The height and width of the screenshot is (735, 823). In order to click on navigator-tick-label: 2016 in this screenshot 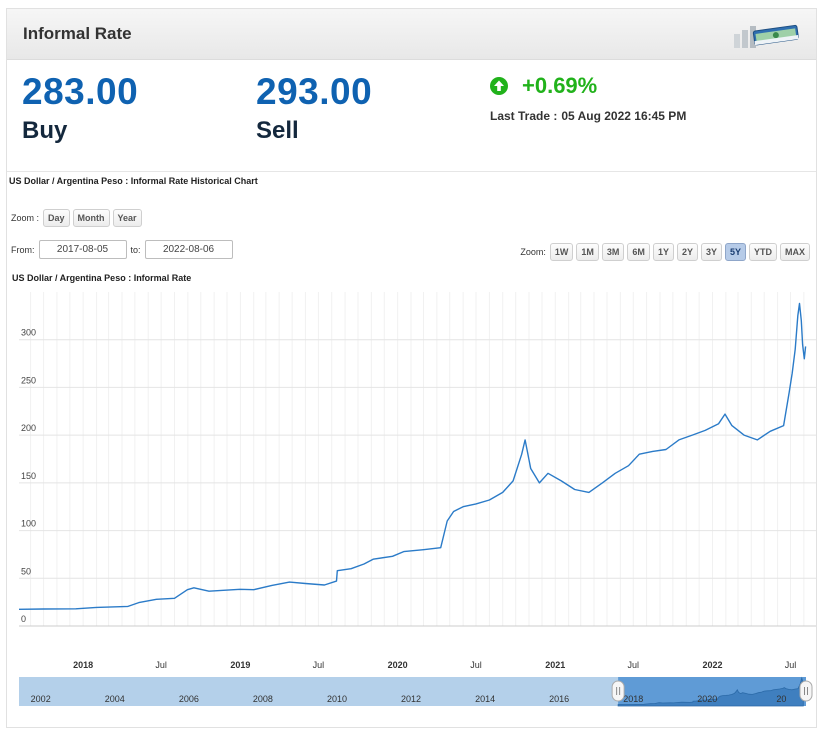, I will do `click(559, 699)`.